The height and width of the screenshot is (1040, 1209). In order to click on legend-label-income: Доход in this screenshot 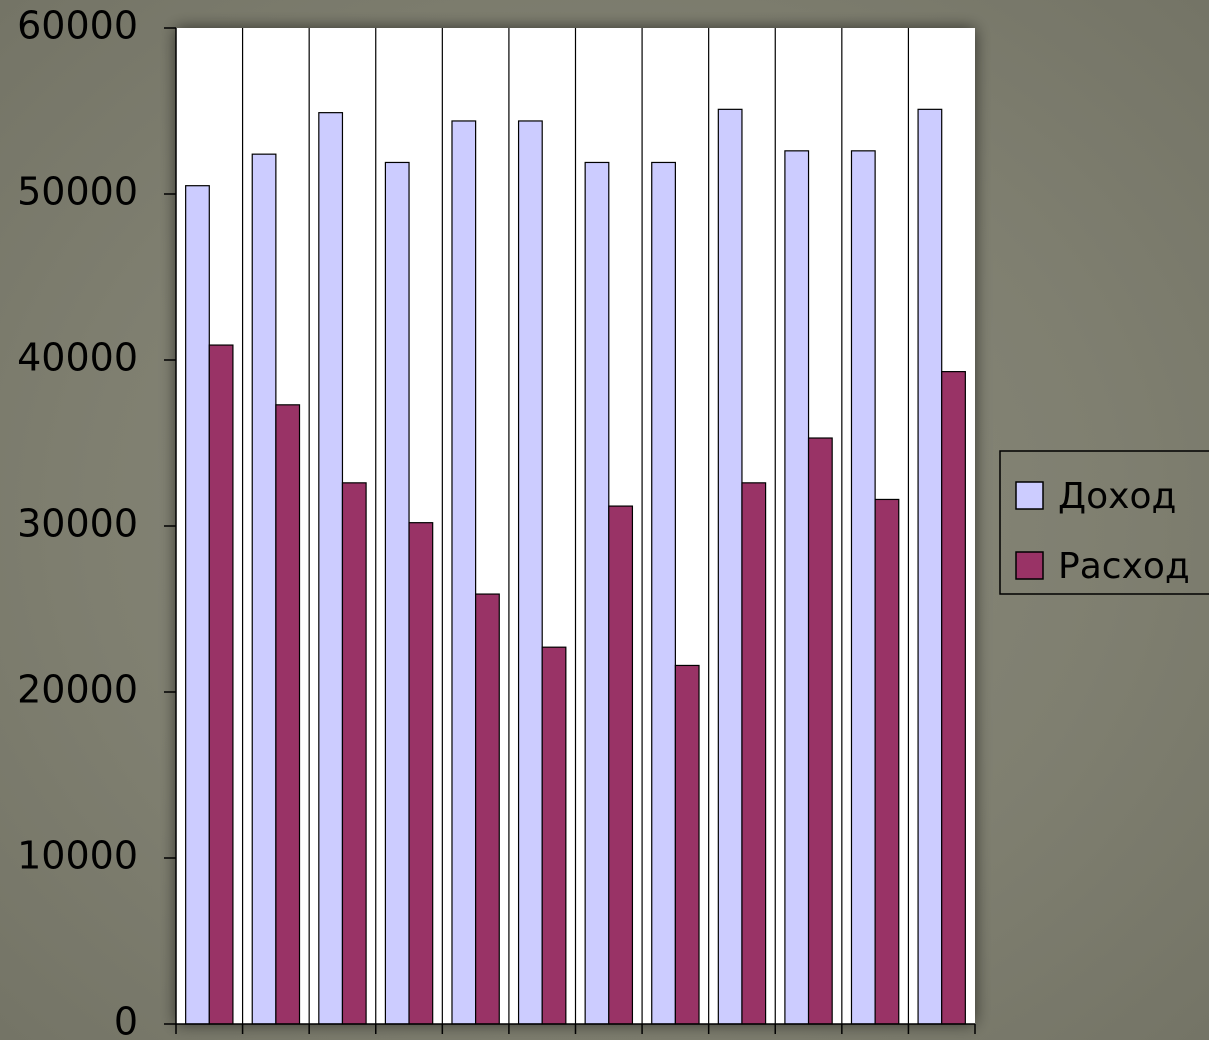, I will do `click(1117, 496)`.